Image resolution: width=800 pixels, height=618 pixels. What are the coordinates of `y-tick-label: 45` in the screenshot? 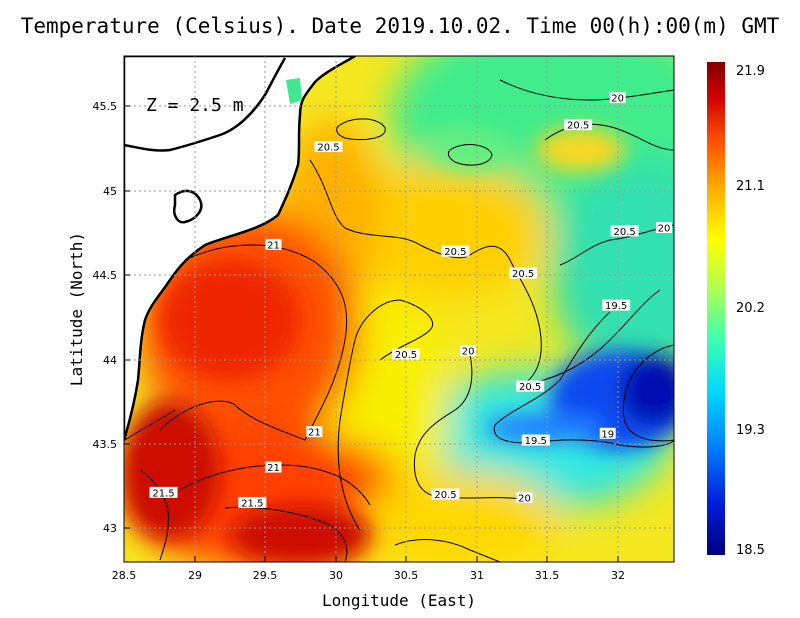 It's located at (110, 191).